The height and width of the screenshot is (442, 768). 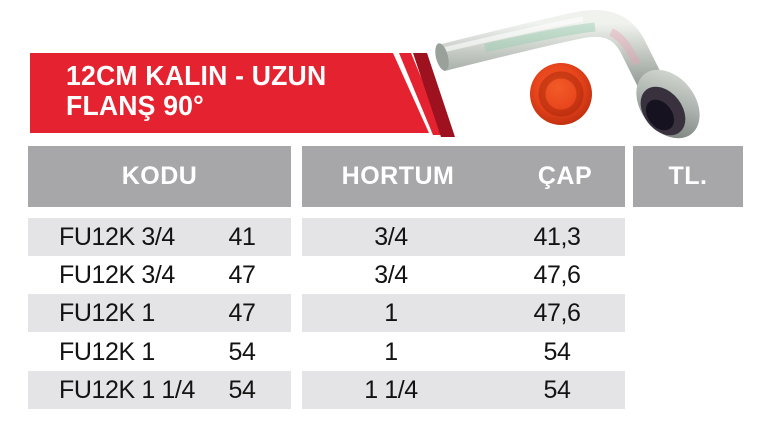 What do you see at coordinates (565, 176) in the screenshot?
I see `header-cap-label: ÇAP` at bounding box center [565, 176].